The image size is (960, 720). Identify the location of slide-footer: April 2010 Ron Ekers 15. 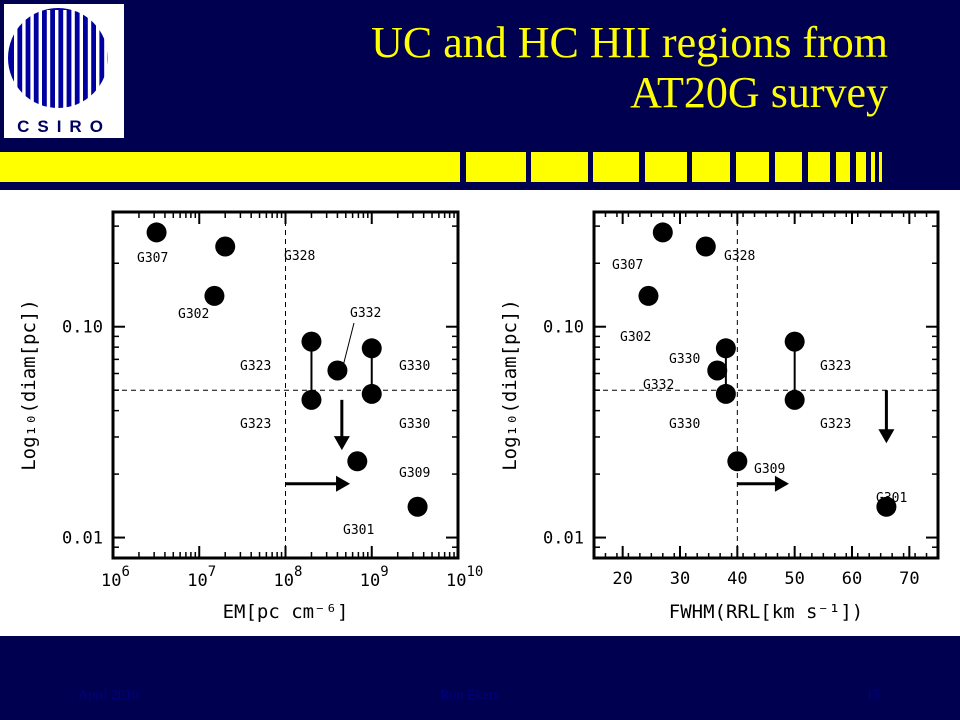
(480, 678).